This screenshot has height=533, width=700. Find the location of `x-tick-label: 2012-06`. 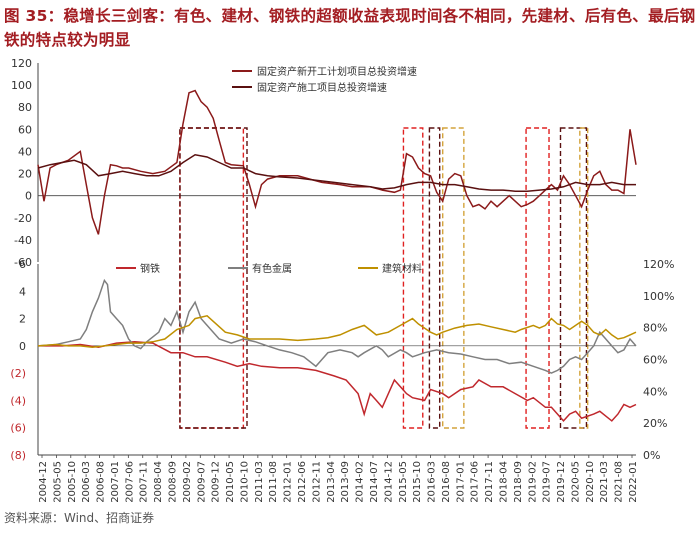

x-tick-label: 2012-06 is located at coordinates (302, 482).